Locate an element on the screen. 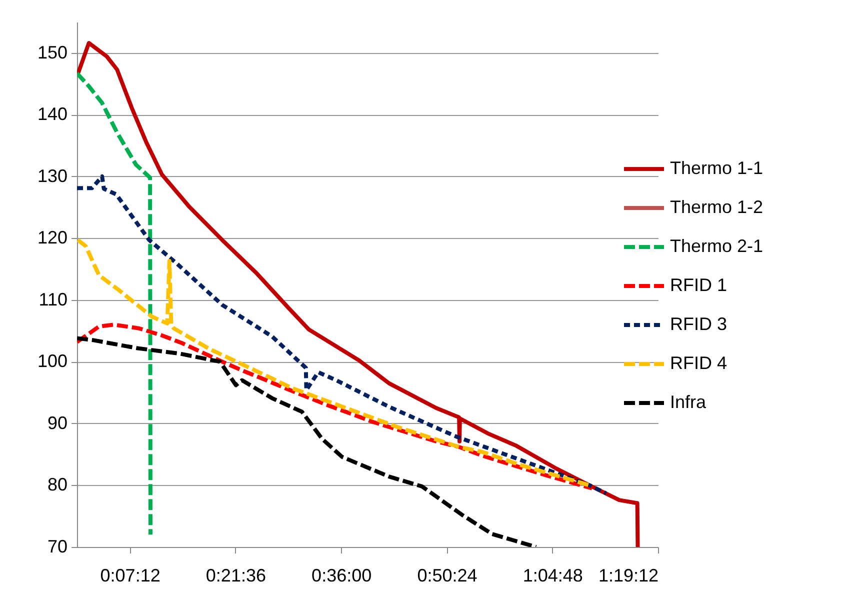 The width and height of the screenshot is (853, 605). legend-label: RFID 3 is located at coordinates (699, 324).